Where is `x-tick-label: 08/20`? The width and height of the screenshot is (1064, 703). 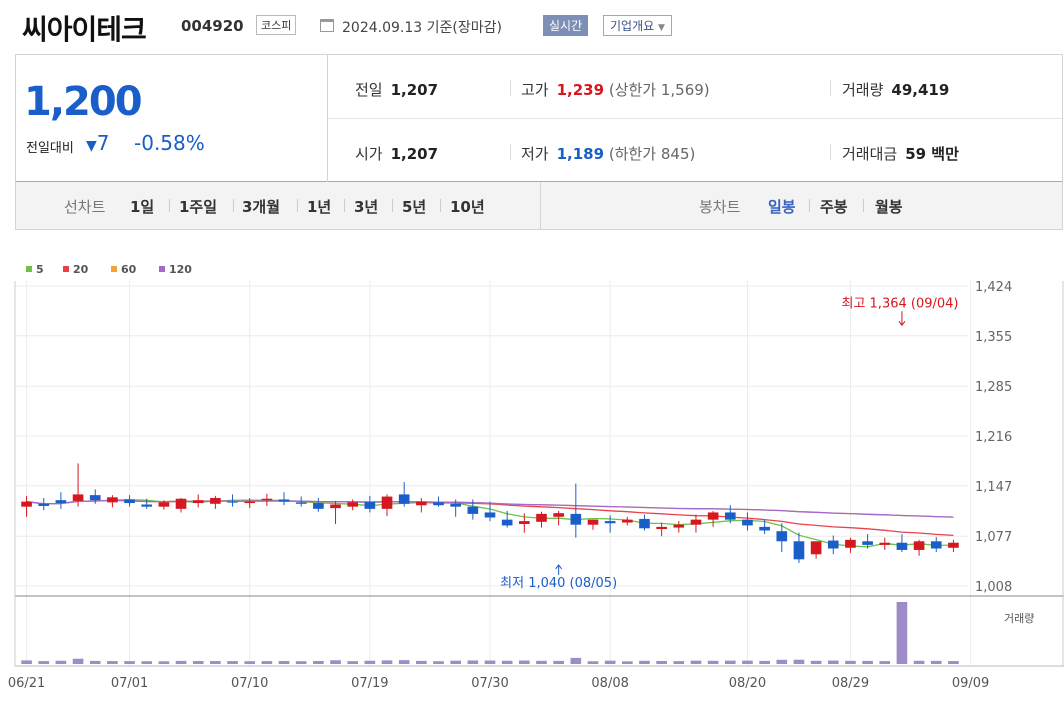 x-tick-label: 08/20 is located at coordinates (747, 683).